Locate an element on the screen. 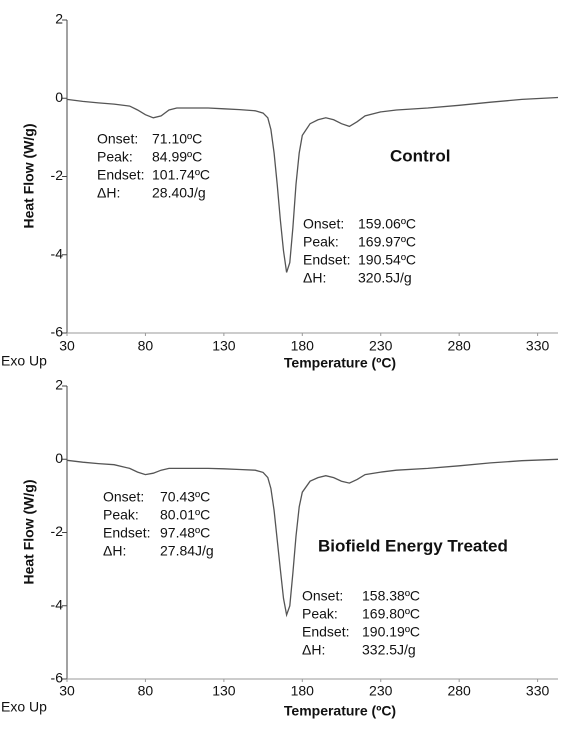 This screenshot has height=729, width=573. annotation-value: 84.99ºC is located at coordinates (177, 157).